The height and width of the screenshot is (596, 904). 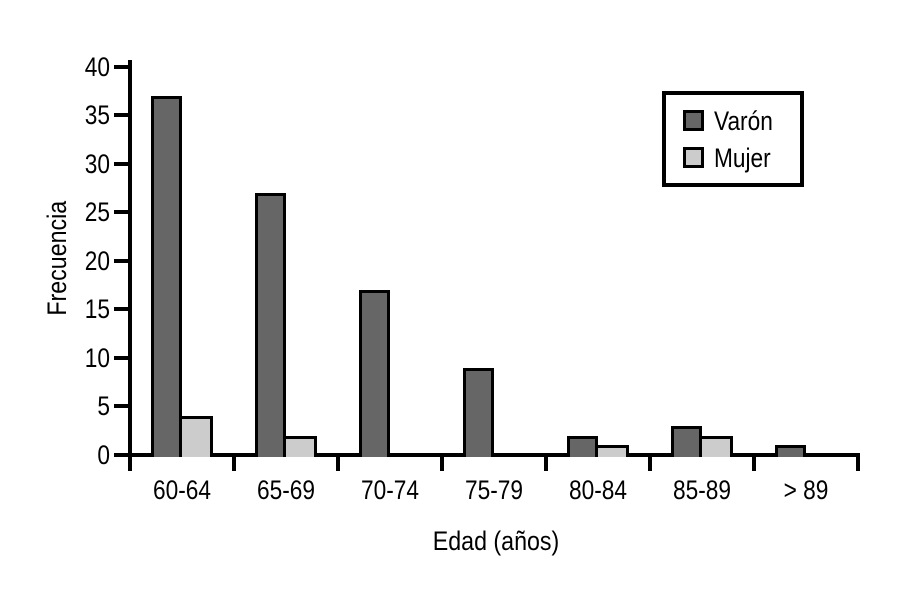 What do you see at coordinates (270, 325) in the screenshot?
I see `bar-varón-1` at bounding box center [270, 325].